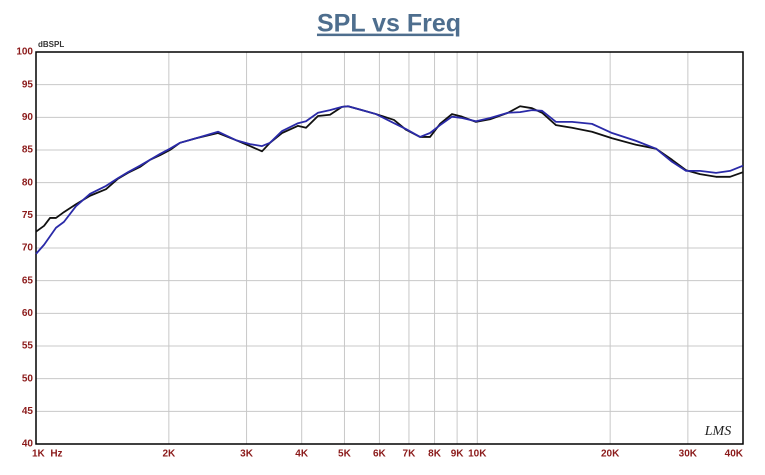 This screenshot has height=475, width=765. I want to click on x-tick-label: 3K, so click(247, 454).